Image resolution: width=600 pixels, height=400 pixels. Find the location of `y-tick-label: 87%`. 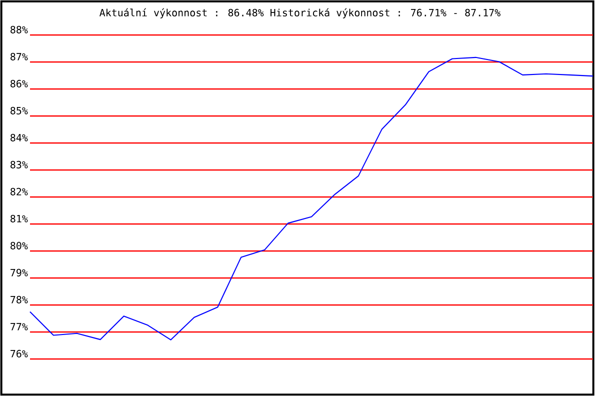

y-tick-label: 87% is located at coordinates (19, 56).